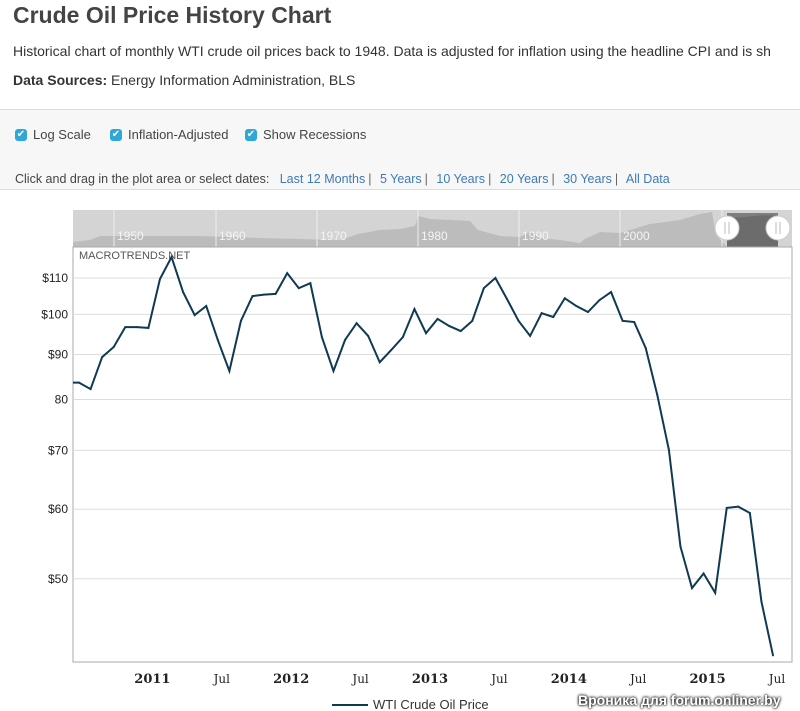 The height and width of the screenshot is (711, 800). I want to click on x-tick-label: 2013, so click(430, 679).